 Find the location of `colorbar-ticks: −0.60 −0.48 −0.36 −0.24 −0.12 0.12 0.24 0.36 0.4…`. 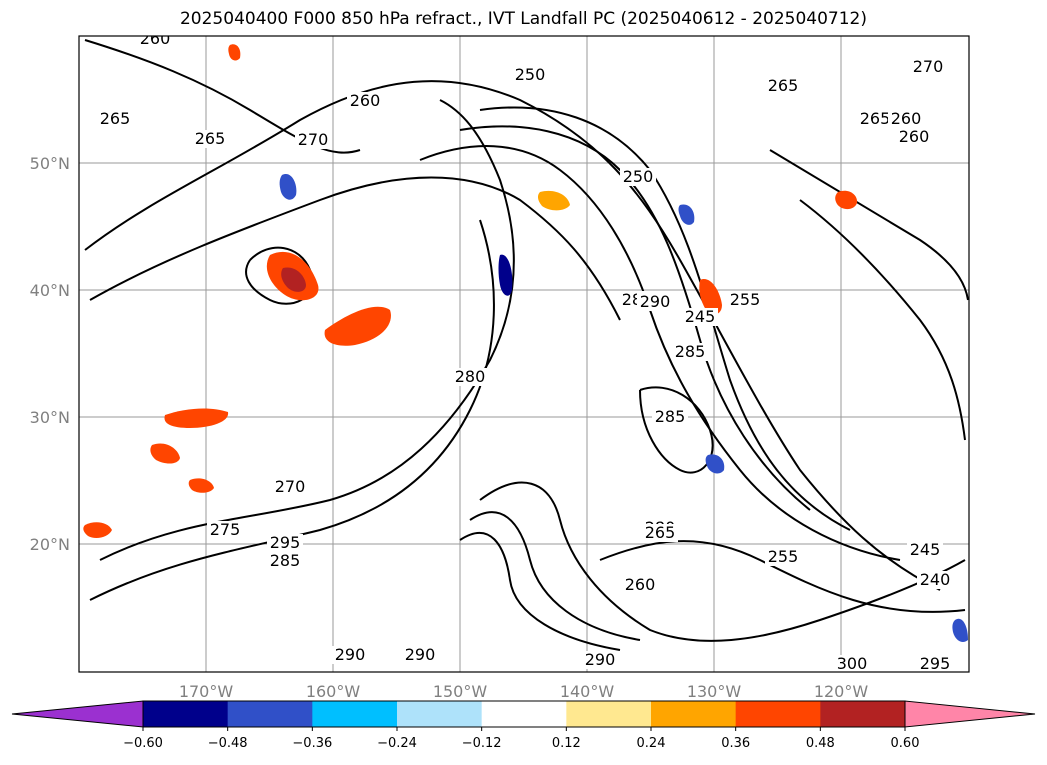

colorbar-ticks: −0.60 −0.48 −0.36 −0.24 −0.12 0.12 0.24 0.36 0.4… is located at coordinates (521, 739).